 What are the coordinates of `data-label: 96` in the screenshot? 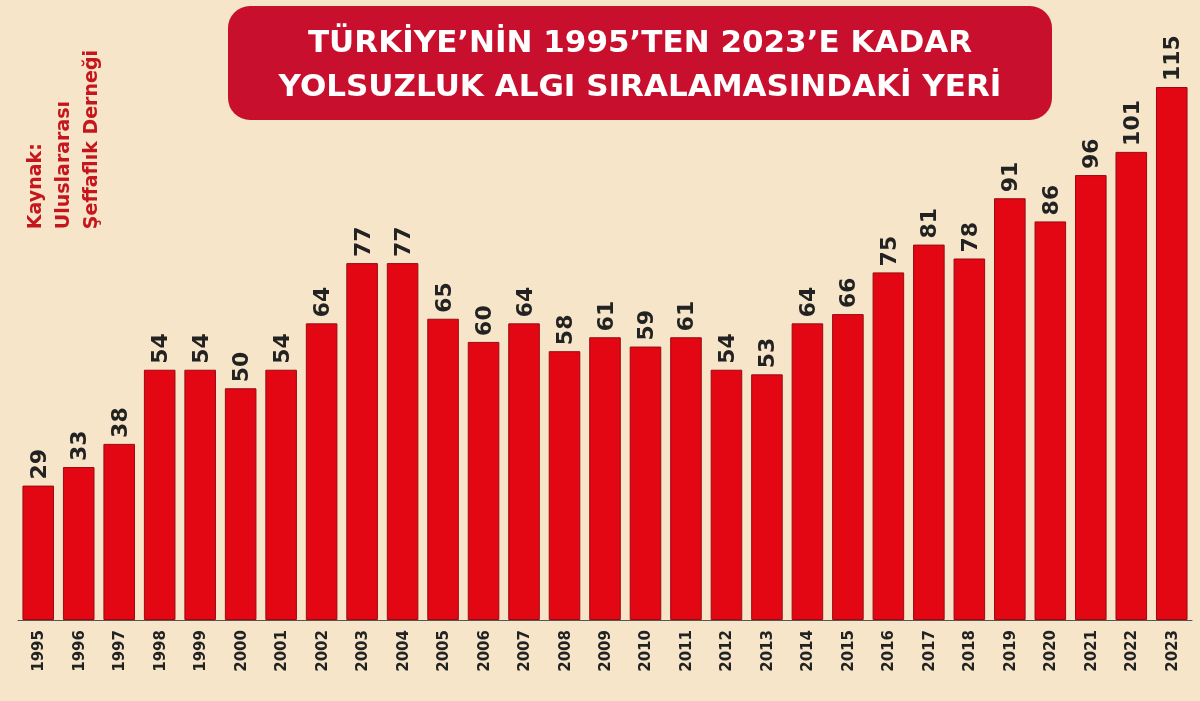 It's located at (1091, 154).